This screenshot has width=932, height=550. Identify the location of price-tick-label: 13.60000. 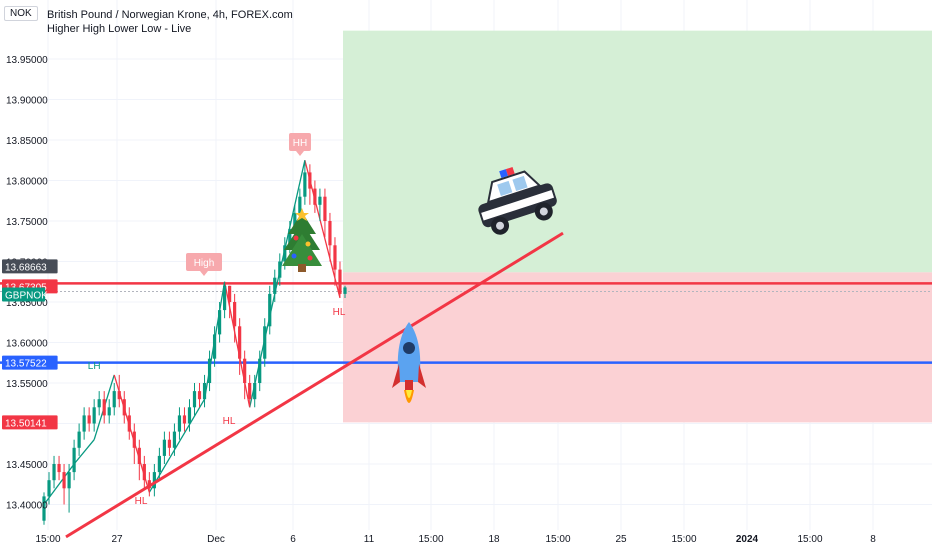
(27, 344).